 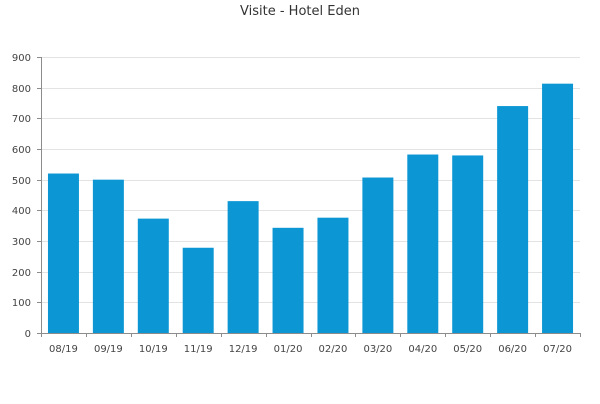 I want to click on y-tick-label: 900, so click(x=21, y=58).